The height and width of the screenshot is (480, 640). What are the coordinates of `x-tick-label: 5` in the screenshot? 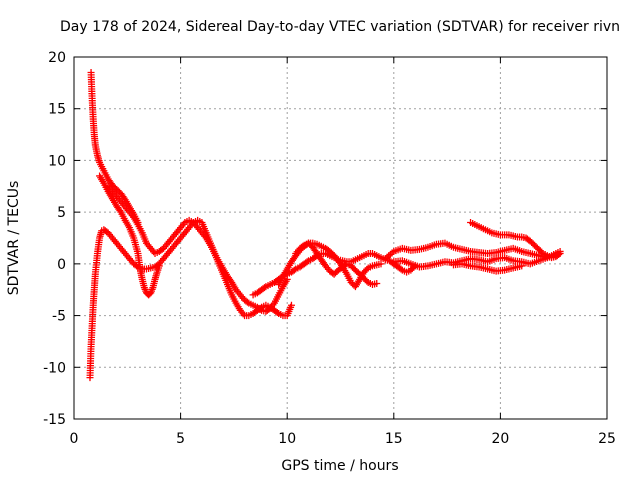 It's located at (180, 439).